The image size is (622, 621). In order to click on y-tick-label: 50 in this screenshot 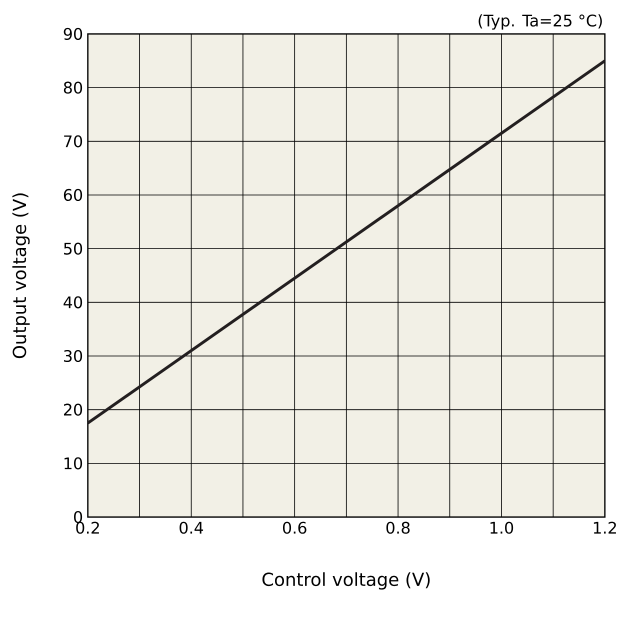, I will do `click(73, 248)`.